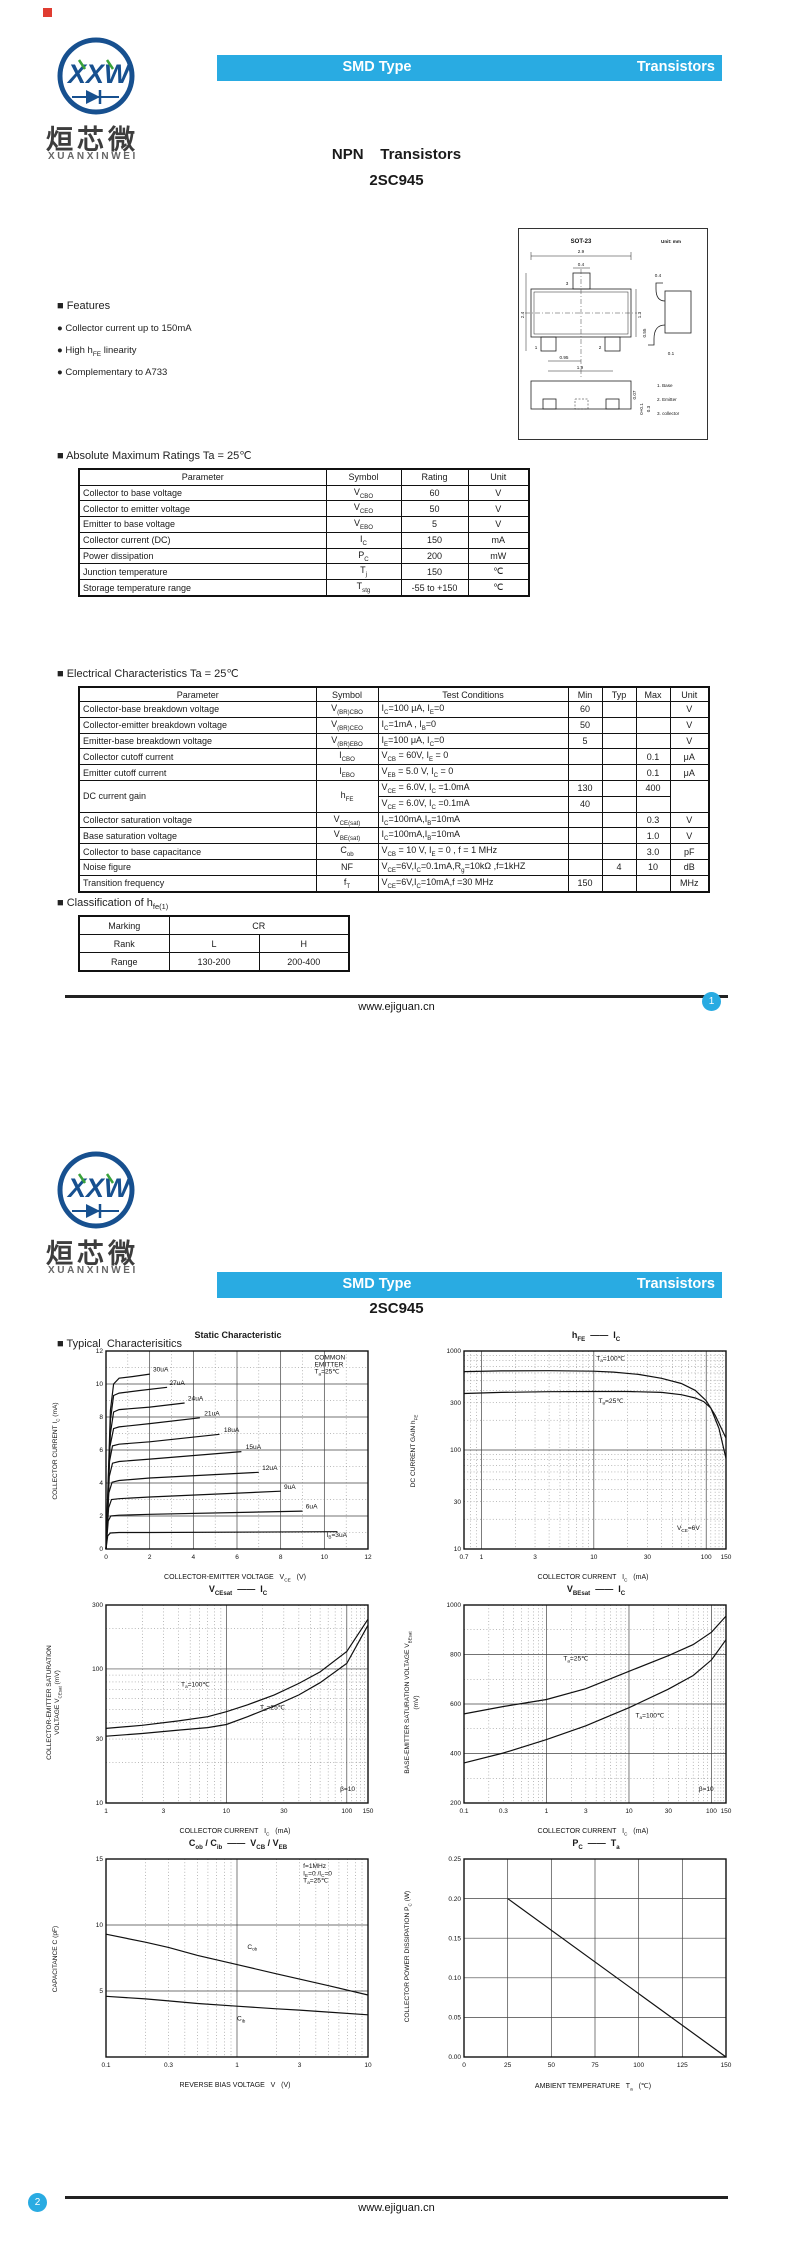  What do you see at coordinates (124, 328) in the screenshot?
I see `feature-item: ● Collector current up to 150mA` at bounding box center [124, 328].